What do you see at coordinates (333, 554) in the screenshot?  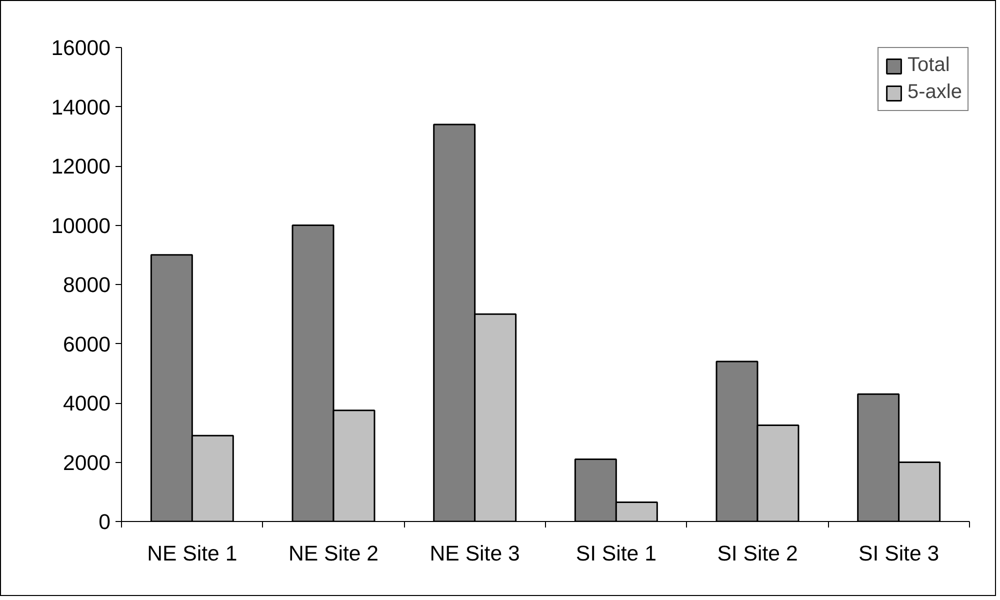 I see `x-tick-label: NE Site 2` at bounding box center [333, 554].